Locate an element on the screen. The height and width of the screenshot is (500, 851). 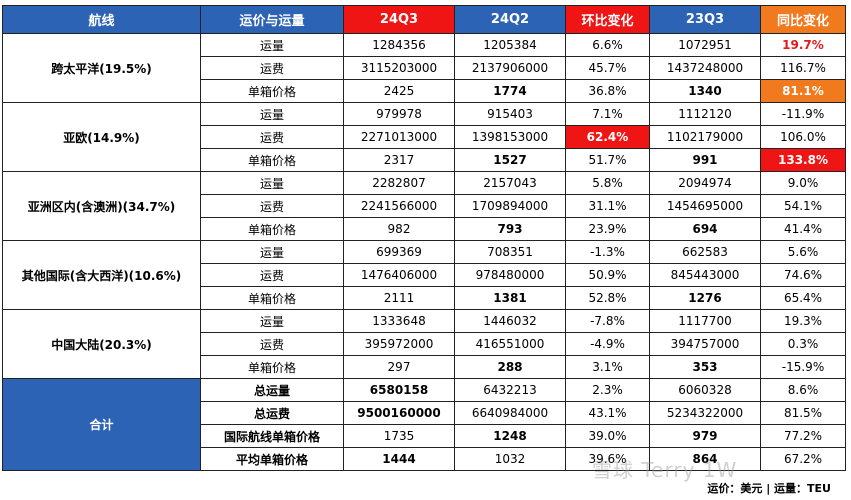
route-name: 跨太平洋(19.5%) is located at coordinates (101, 68).